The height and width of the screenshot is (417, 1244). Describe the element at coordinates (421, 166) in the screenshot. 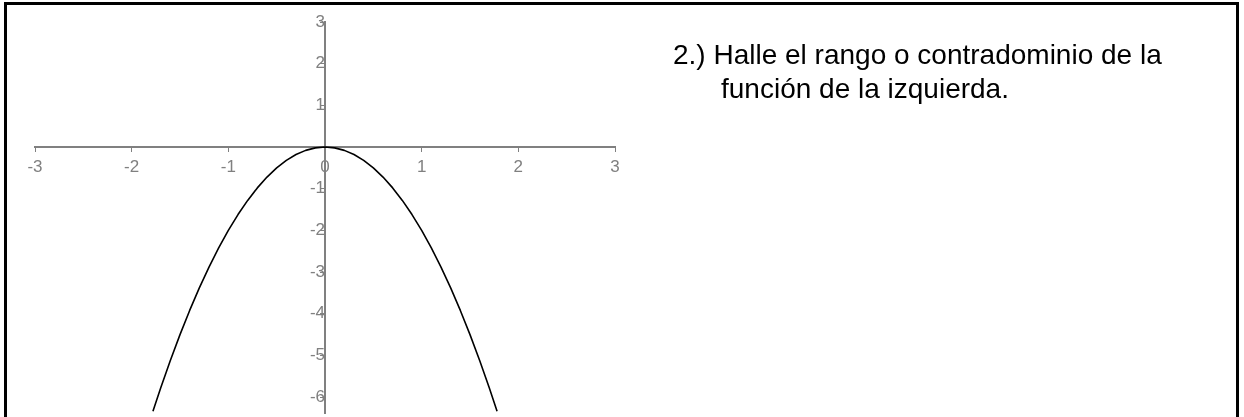

I see `x-tick-label: 1` at that location.